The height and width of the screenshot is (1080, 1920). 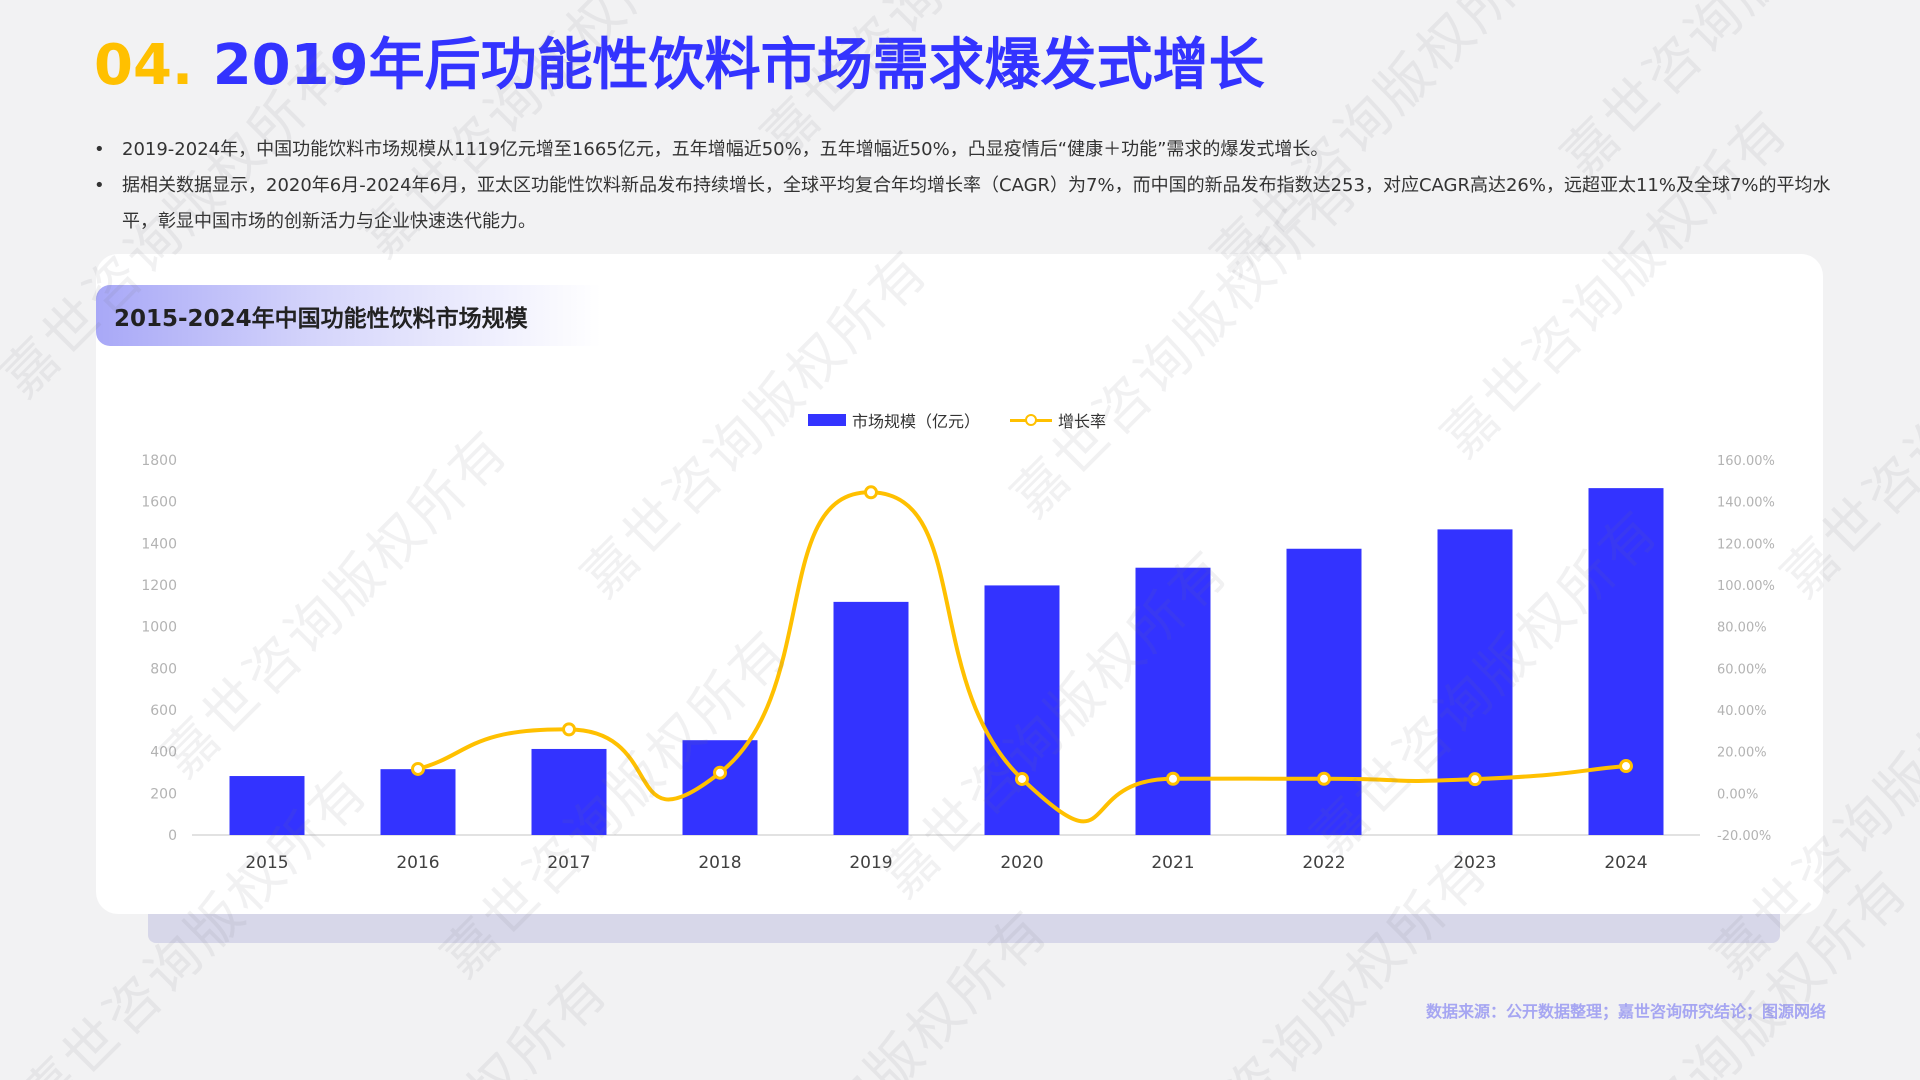 What do you see at coordinates (172, 836) in the screenshot?
I see `left-axis-tick: 0` at bounding box center [172, 836].